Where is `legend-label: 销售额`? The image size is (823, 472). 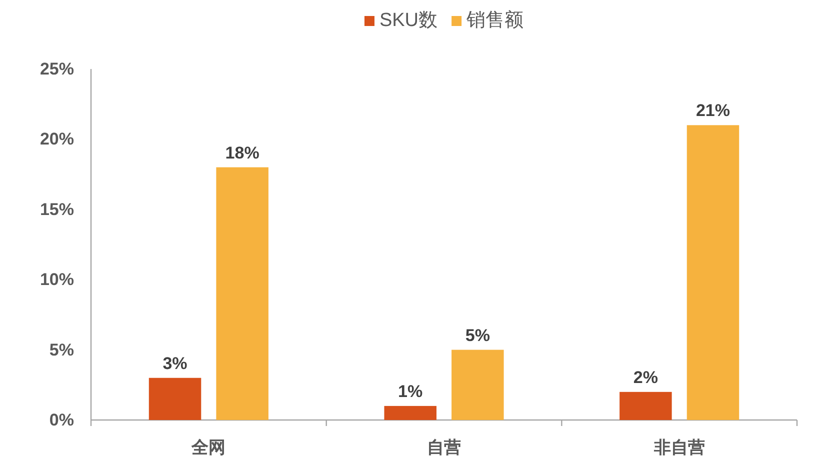 legend-label: 销售额 is located at coordinates (495, 20).